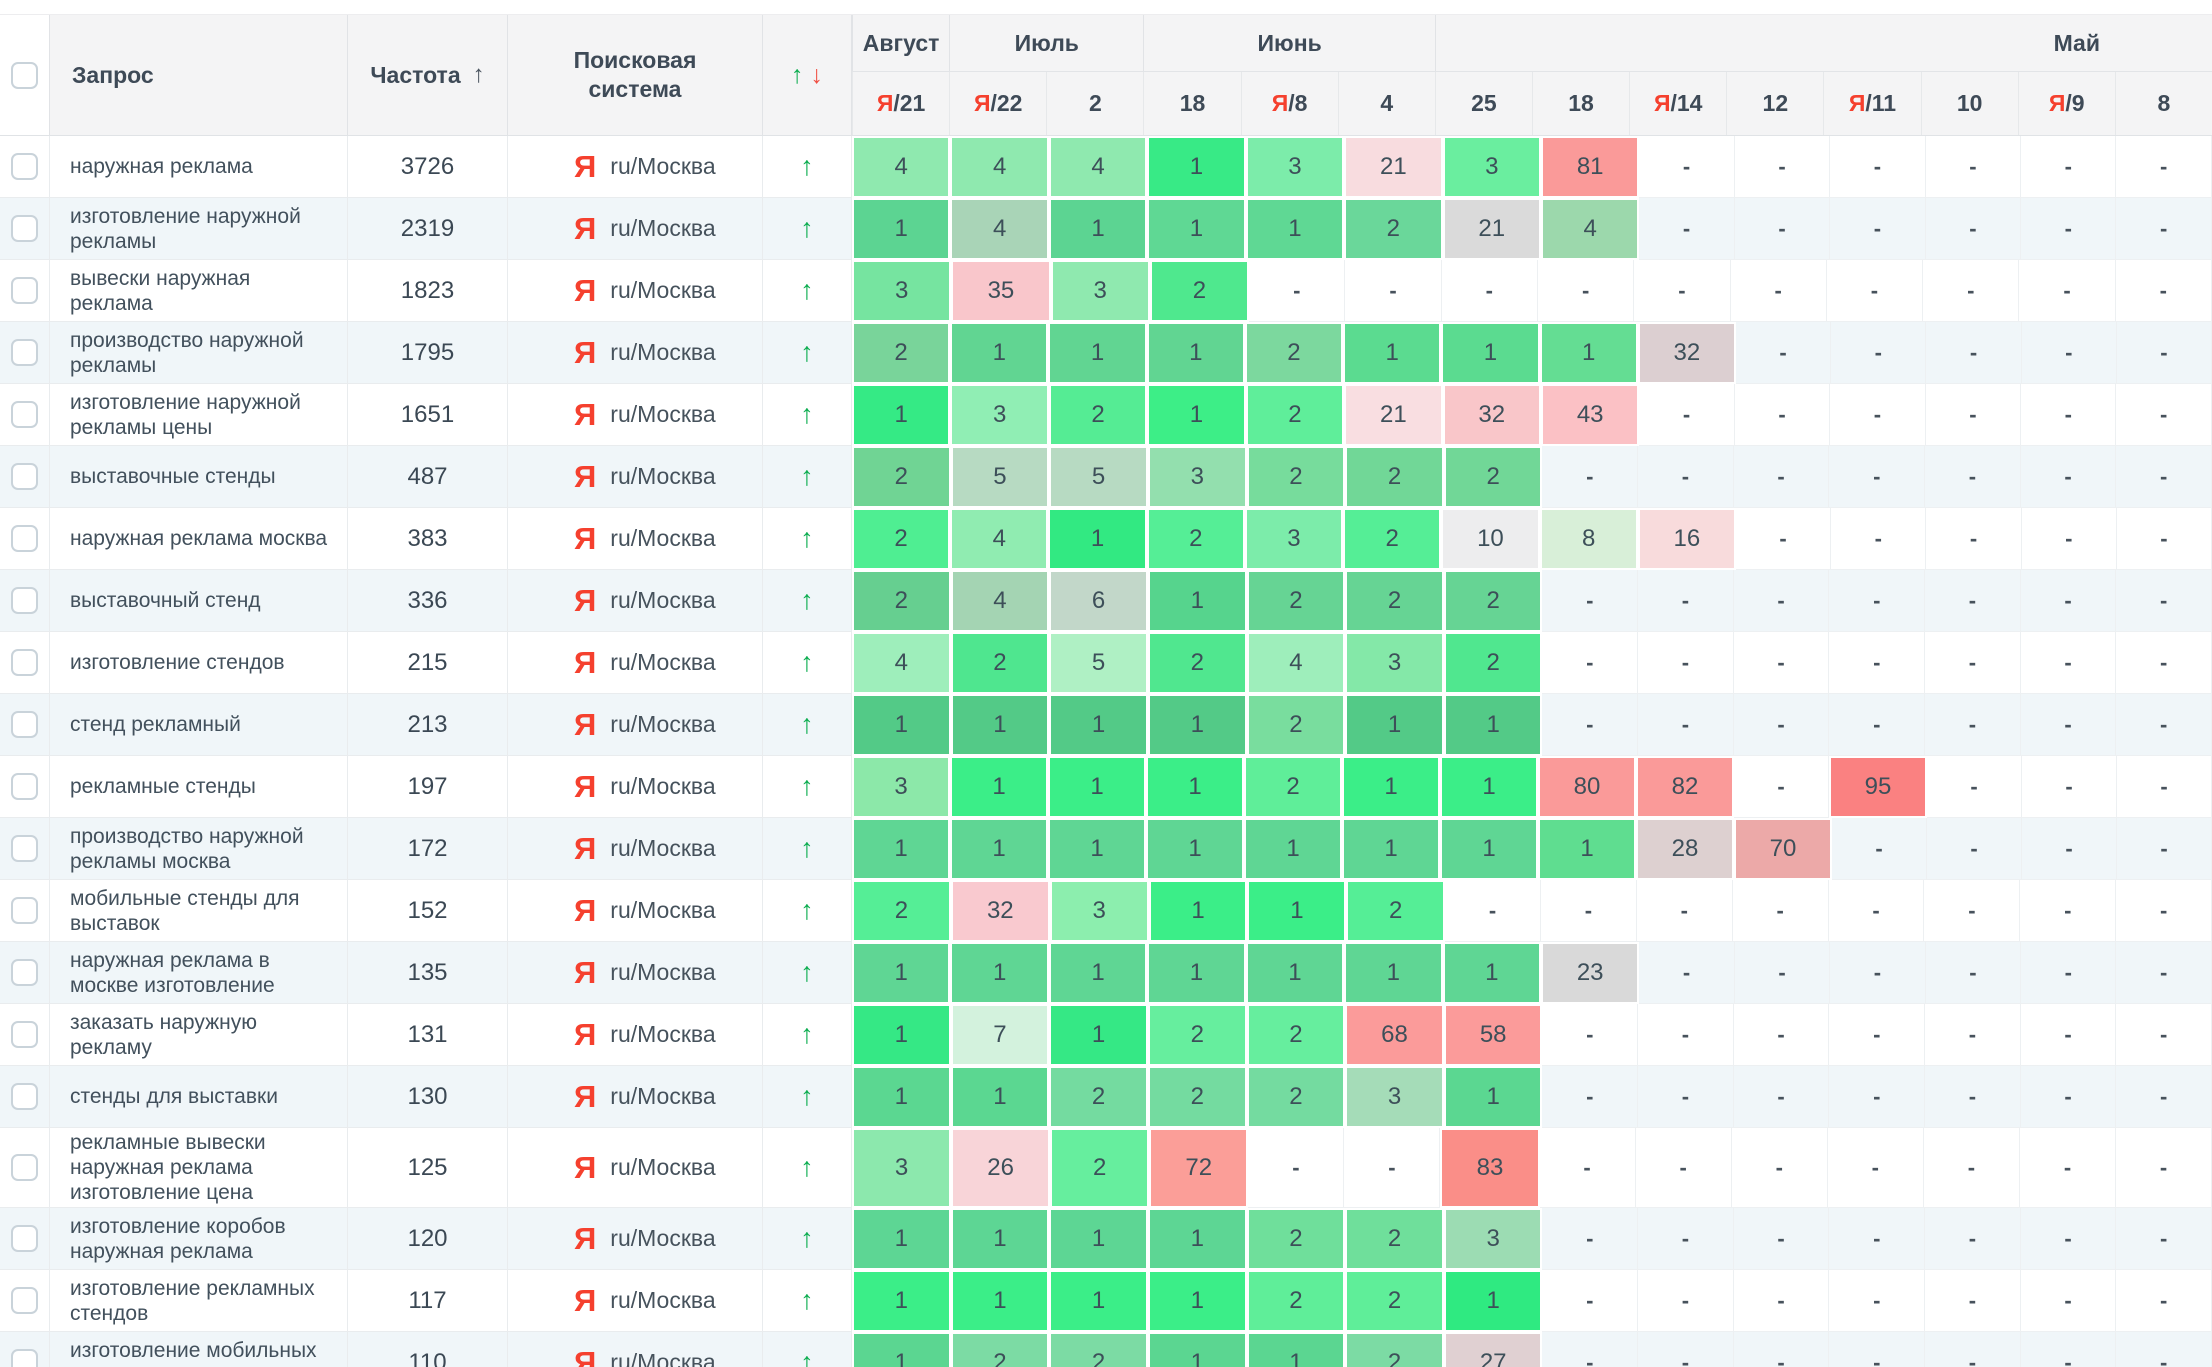  What do you see at coordinates (24, 75) in the screenshot?
I see `select-all-checkbox` at bounding box center [24, 75].